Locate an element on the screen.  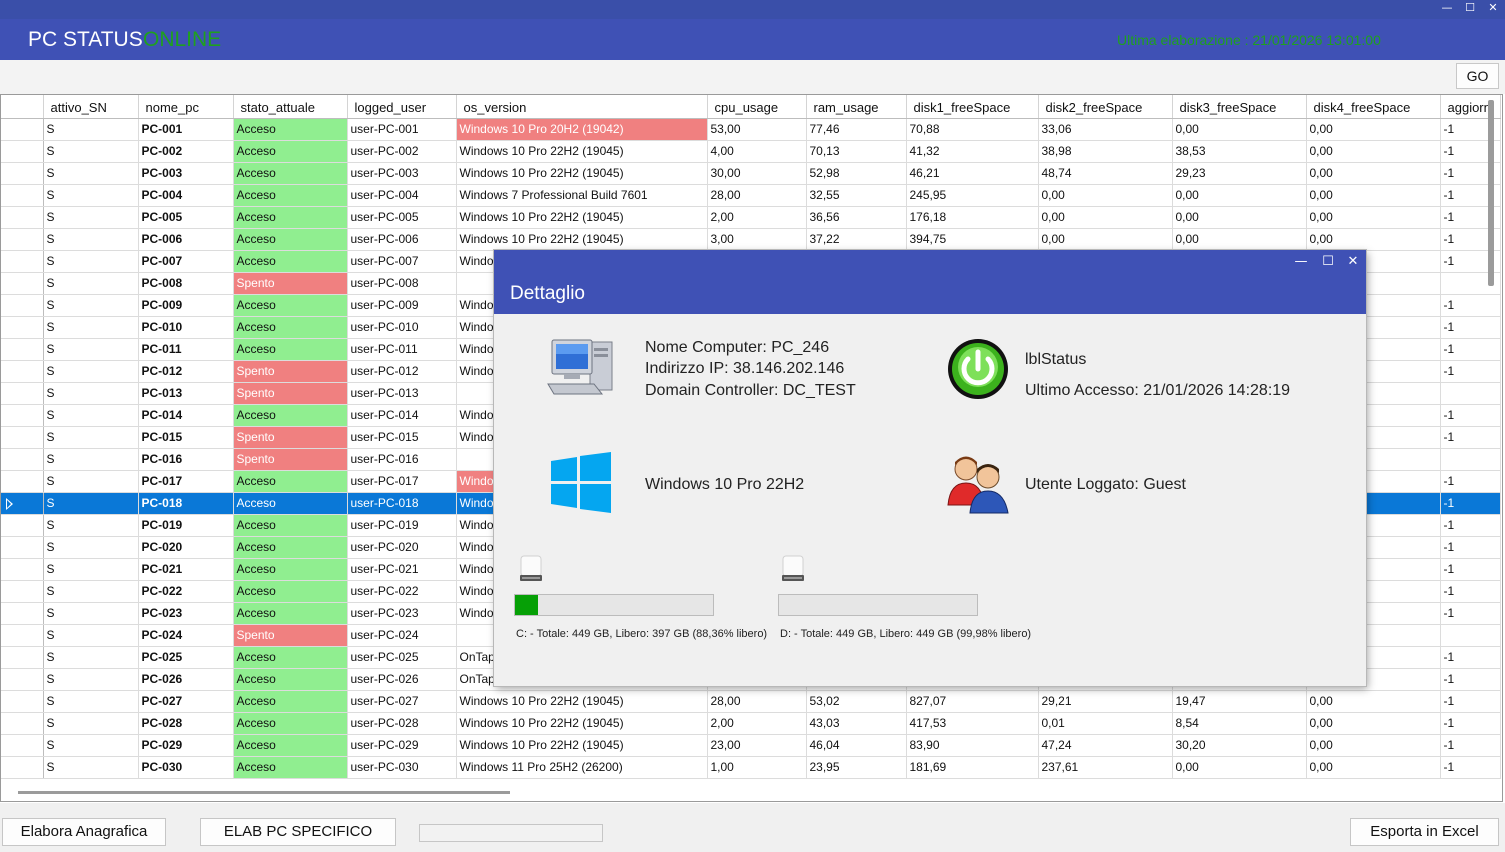
cell-disk2: 38,98 is located at coordinates (1105, 151).